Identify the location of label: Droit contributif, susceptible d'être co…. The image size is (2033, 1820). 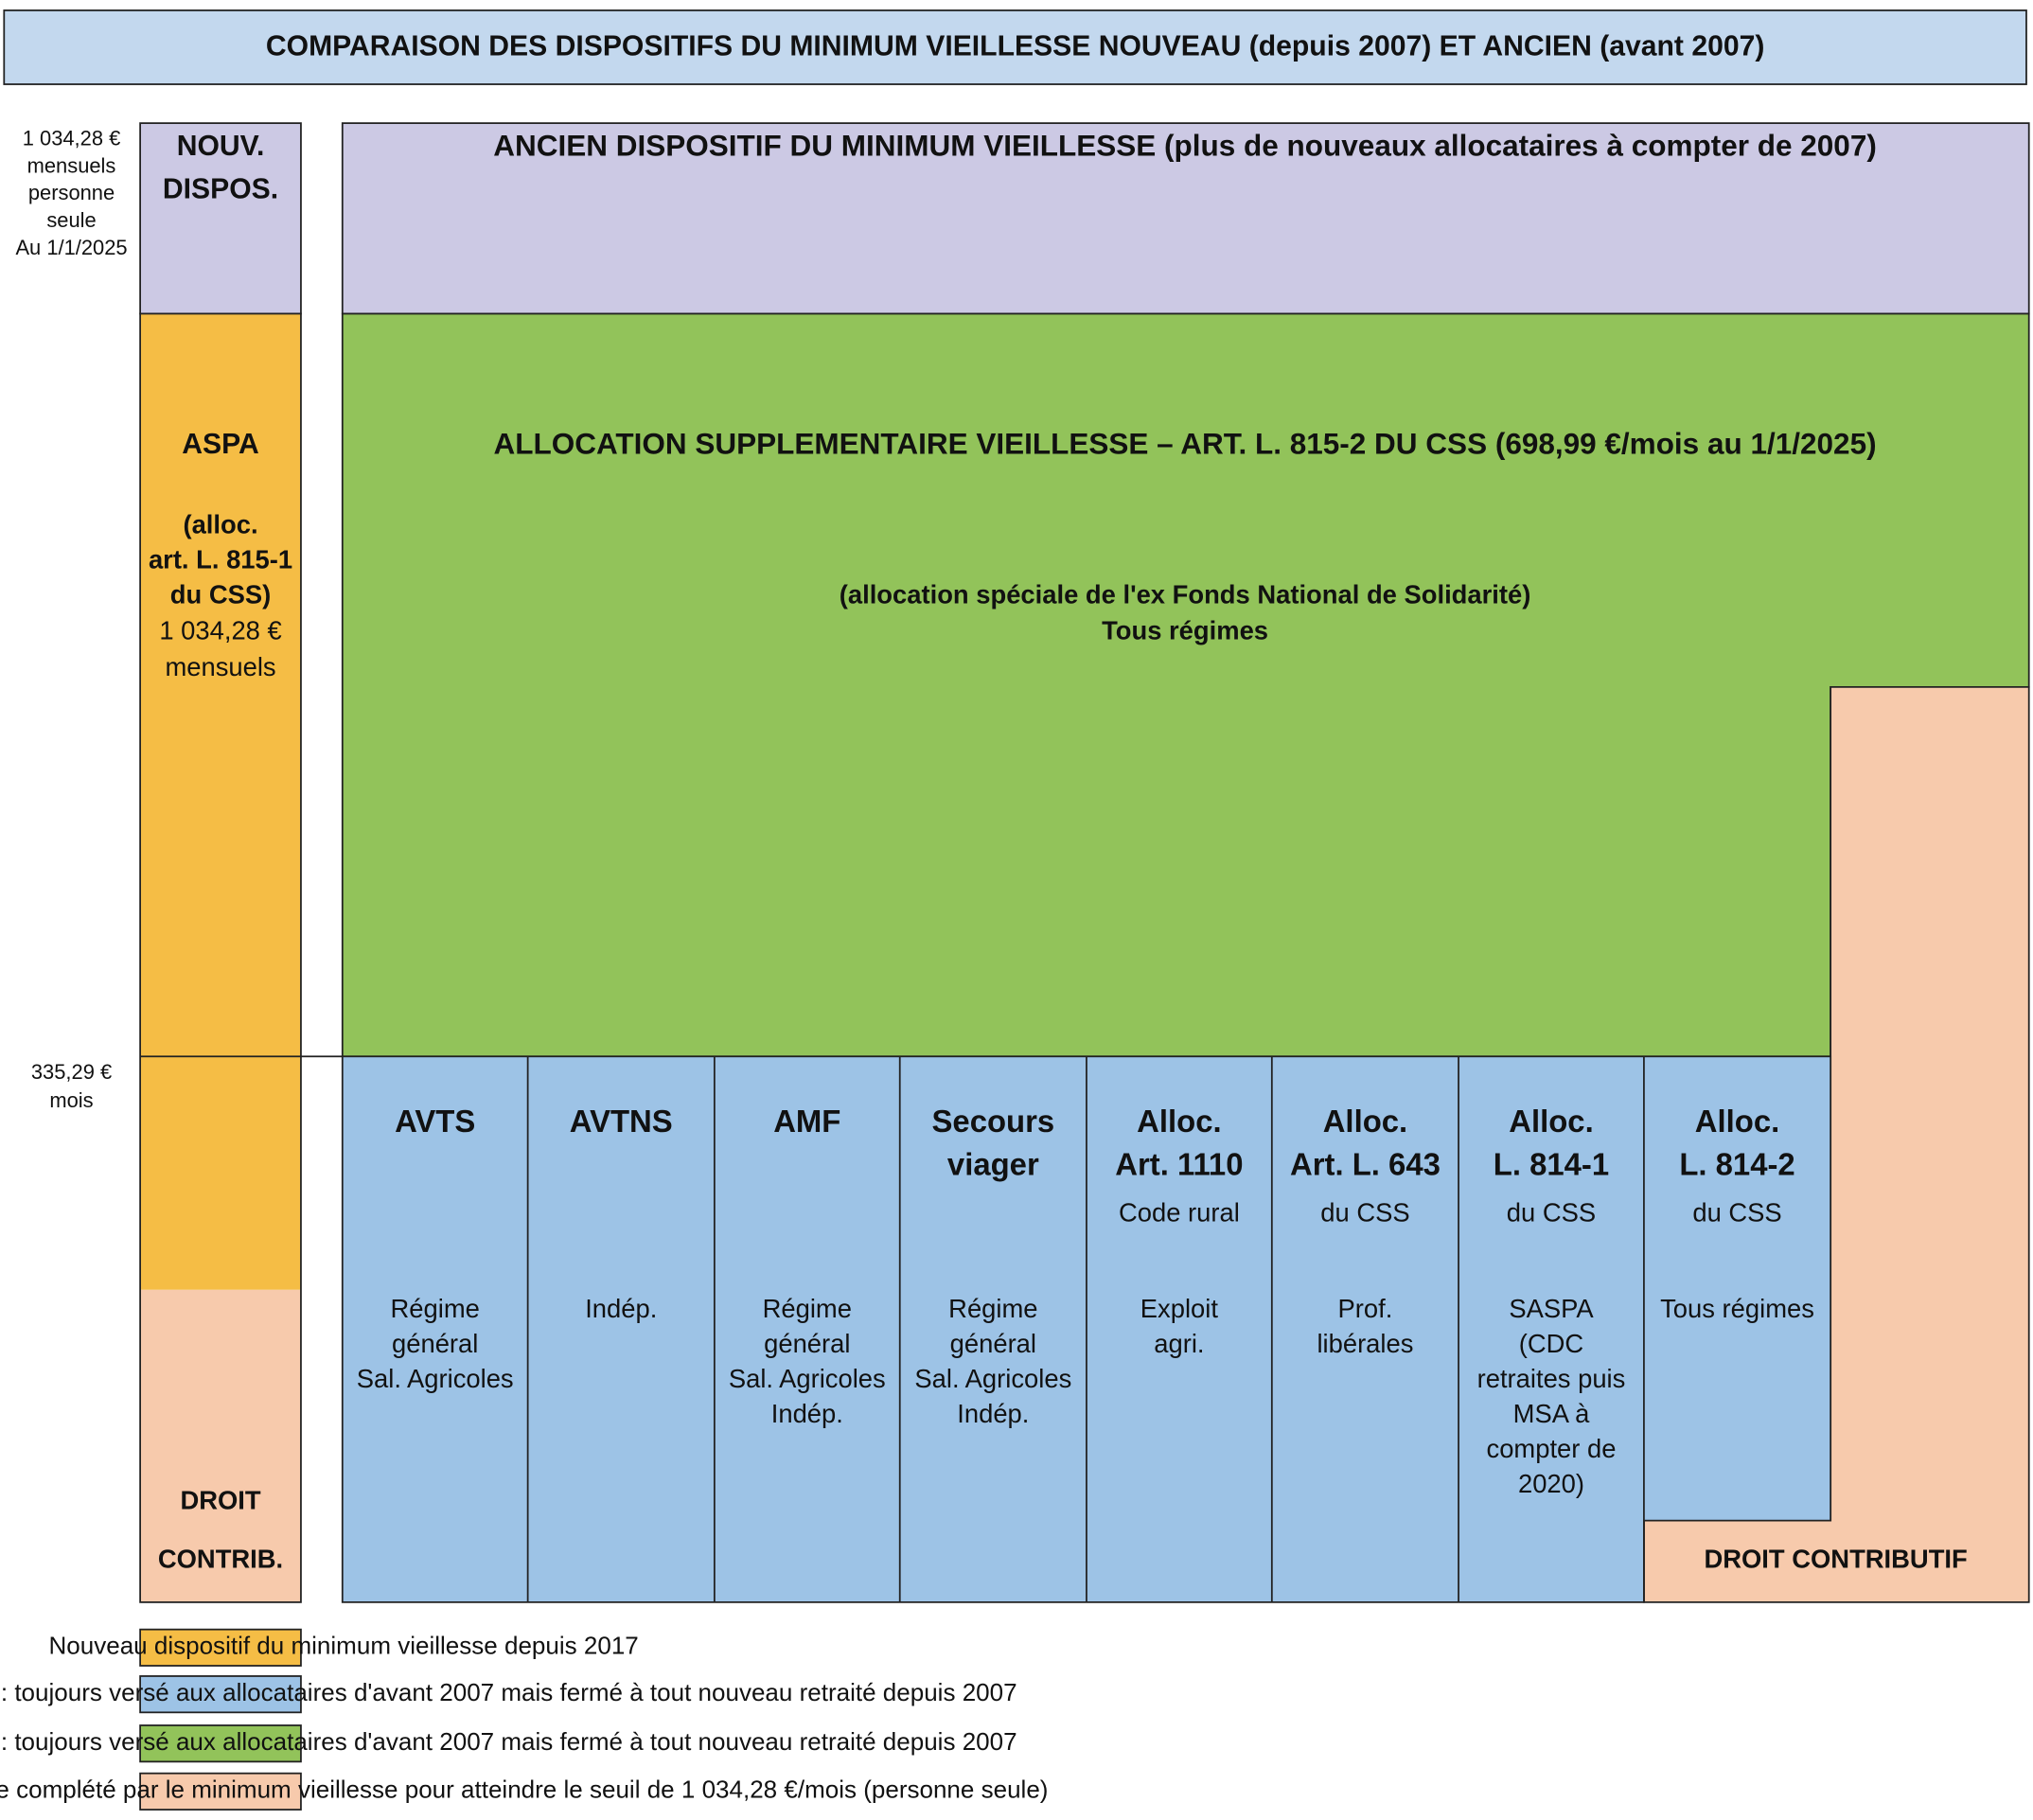
(524, 1790).